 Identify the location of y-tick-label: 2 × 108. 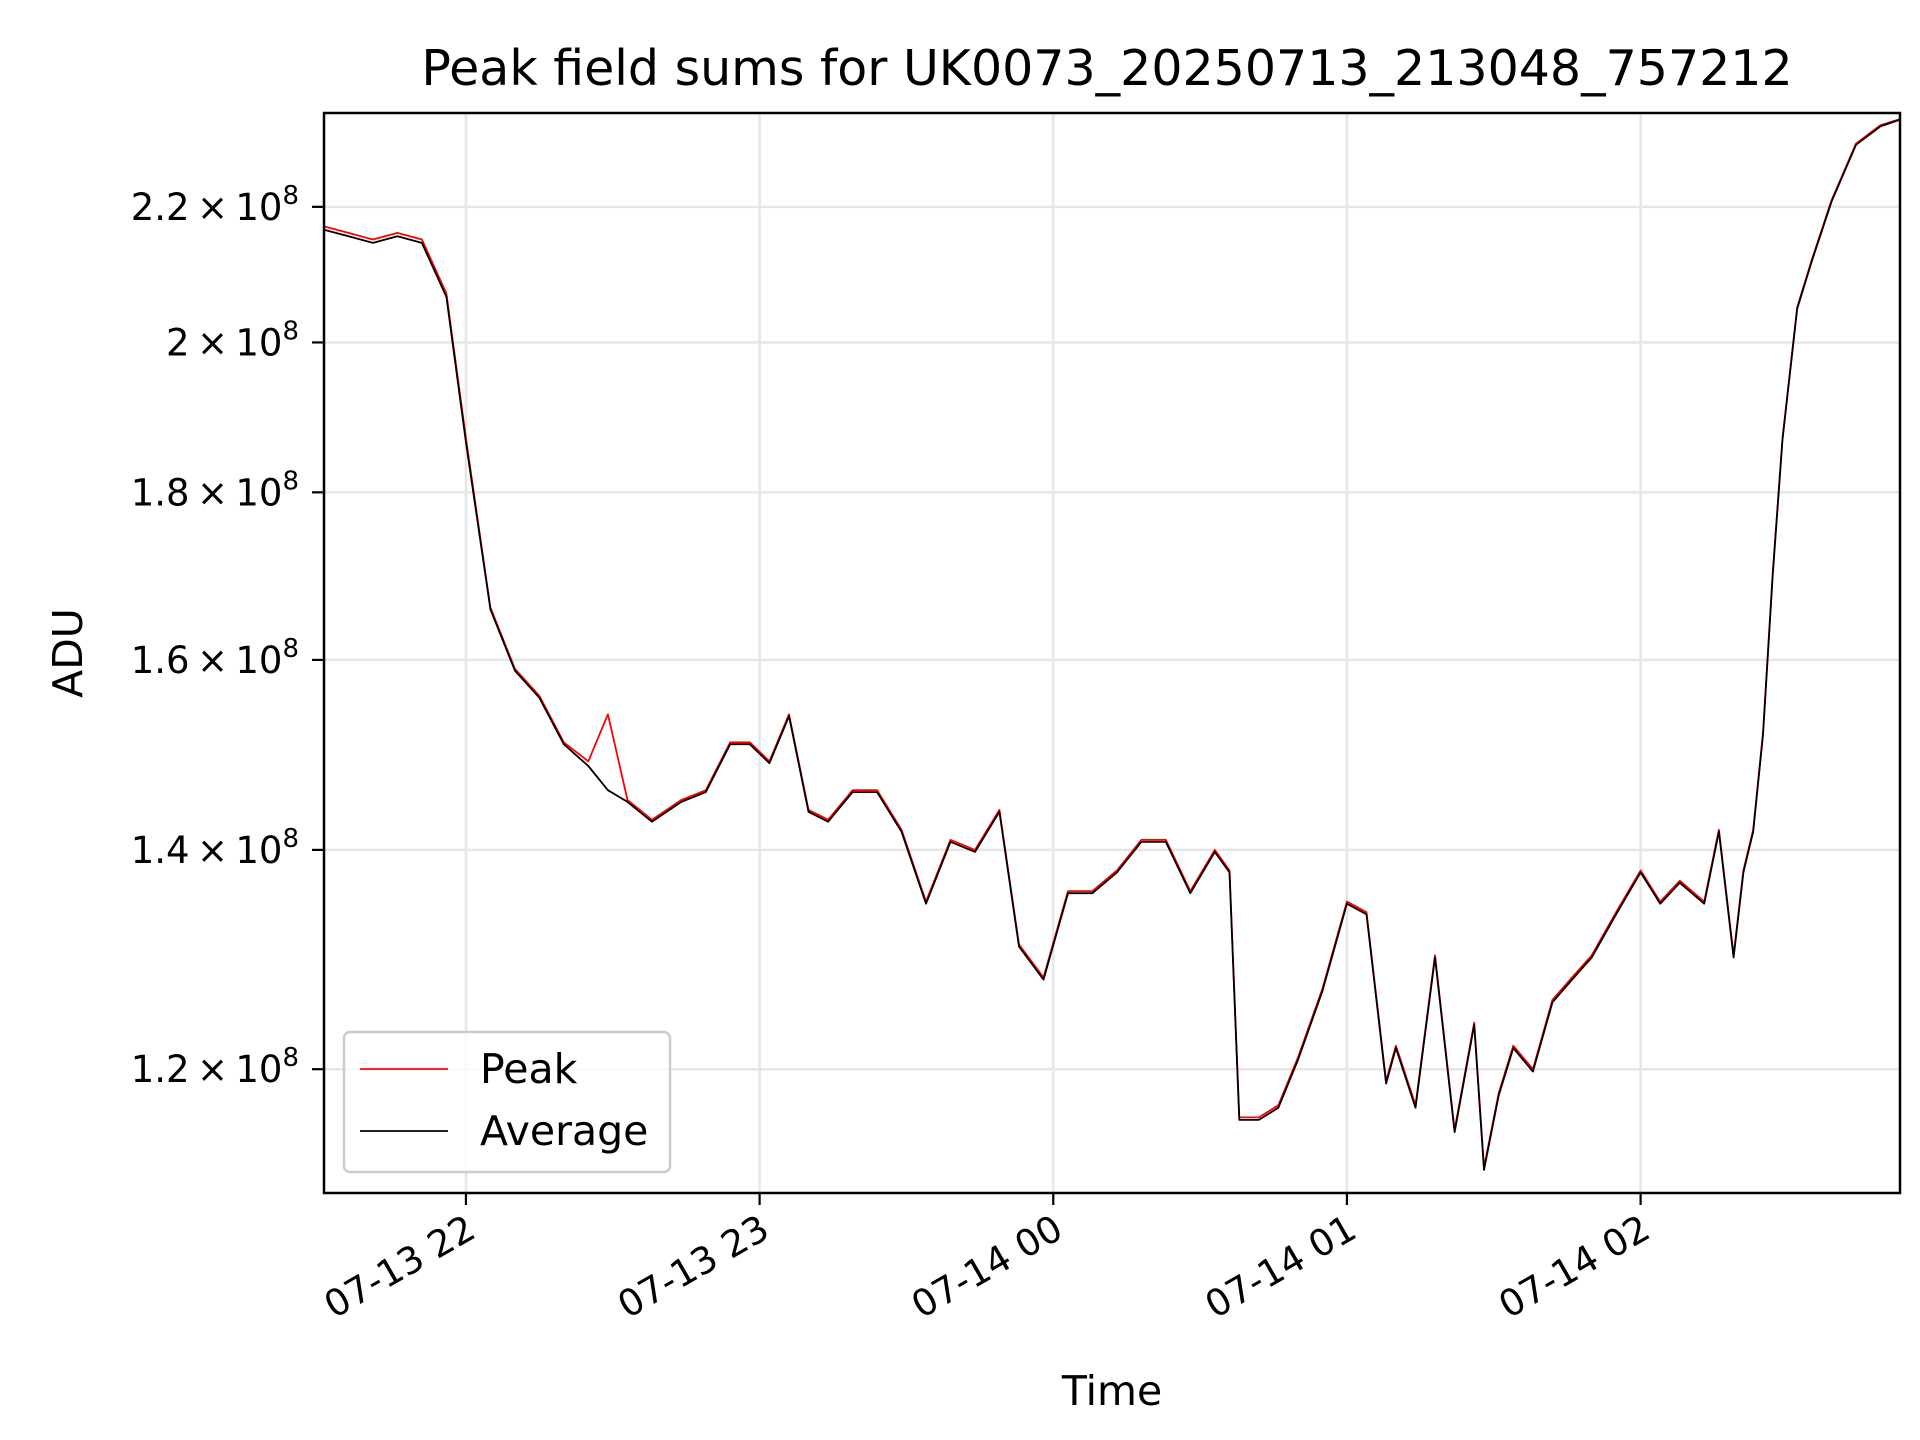
(232, 340).